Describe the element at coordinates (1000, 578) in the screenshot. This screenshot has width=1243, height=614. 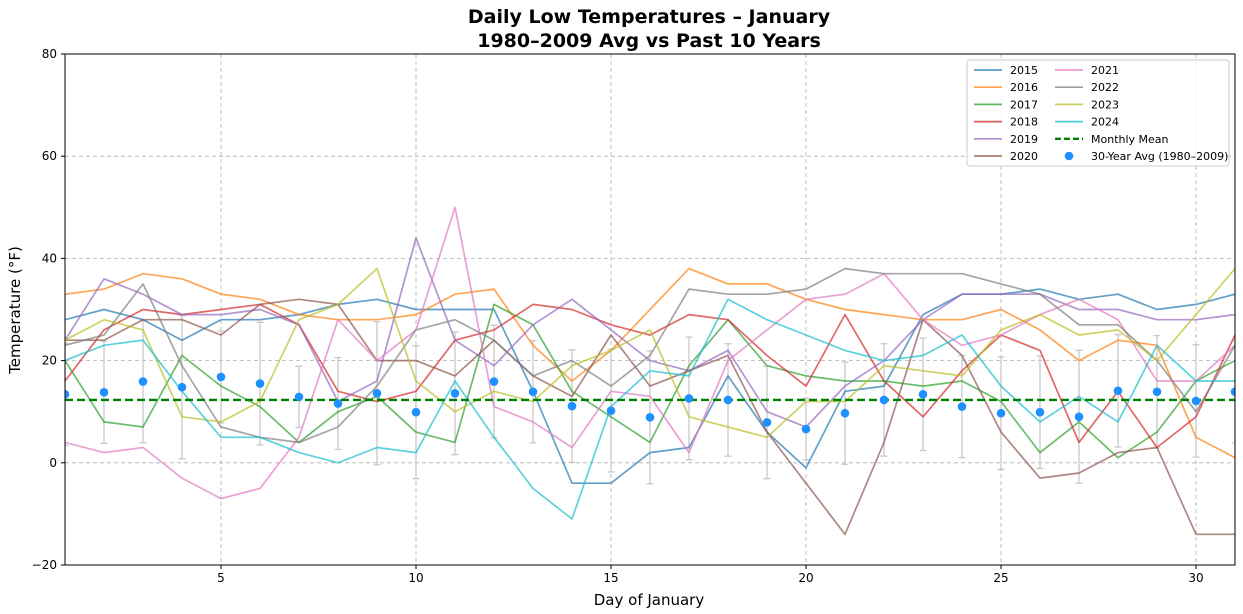
I see `x-tick-label: 25` at that location.